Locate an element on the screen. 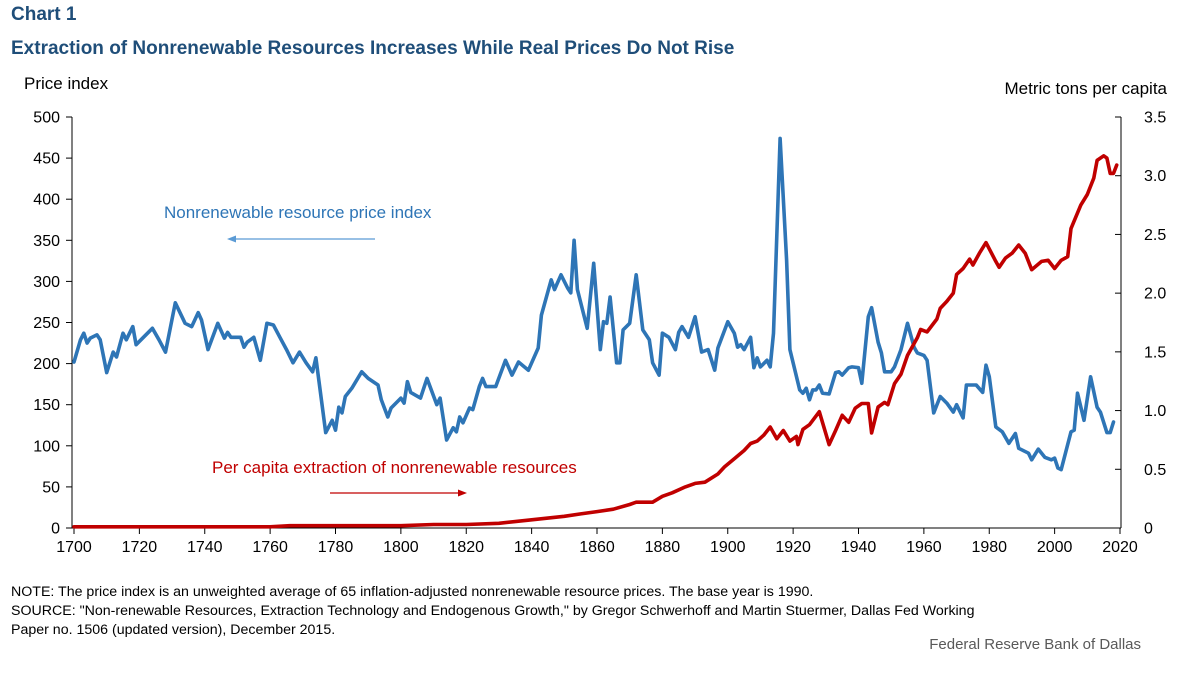 The width and height of the screenshot is (1185, 675). x-tick-label: 1720 is located at coordinates (140, 547).